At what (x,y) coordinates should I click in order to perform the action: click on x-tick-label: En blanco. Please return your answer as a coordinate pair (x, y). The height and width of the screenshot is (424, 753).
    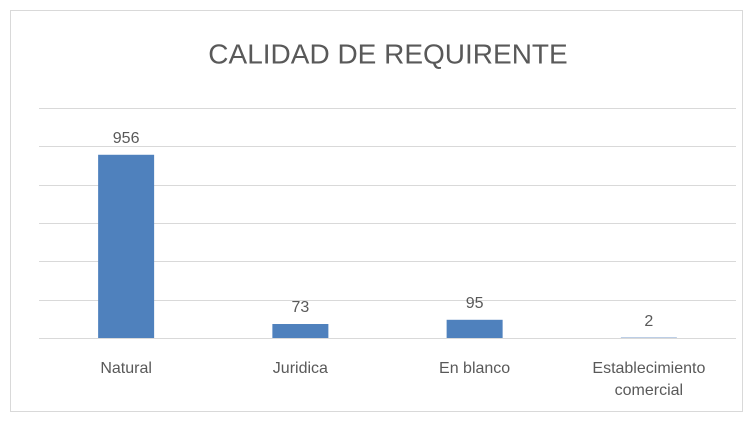
    Looking at the image, I should click on (475, 368).